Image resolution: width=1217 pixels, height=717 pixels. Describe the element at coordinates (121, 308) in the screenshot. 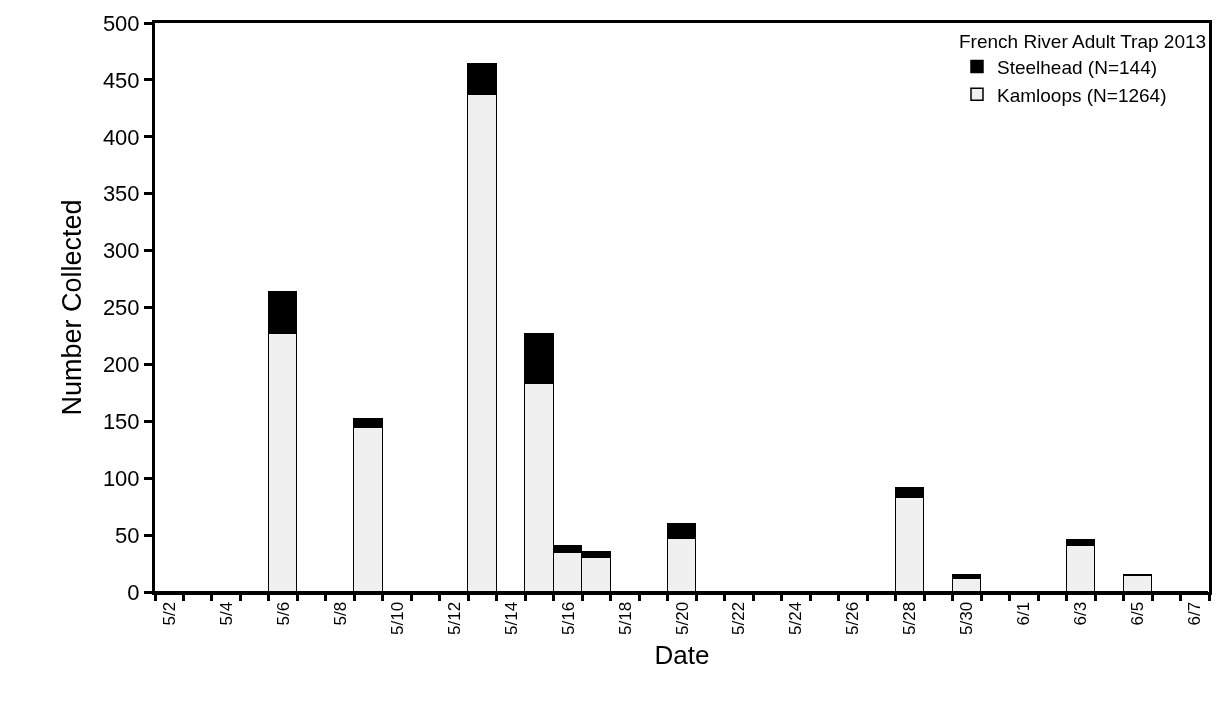

I see `y-tick-label: 250` at that location.